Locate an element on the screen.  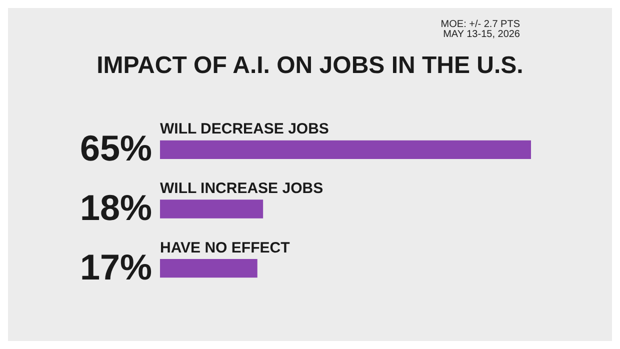
y-tick-label: WILL DECREASE JOBS is located at coordinates (244, 129).